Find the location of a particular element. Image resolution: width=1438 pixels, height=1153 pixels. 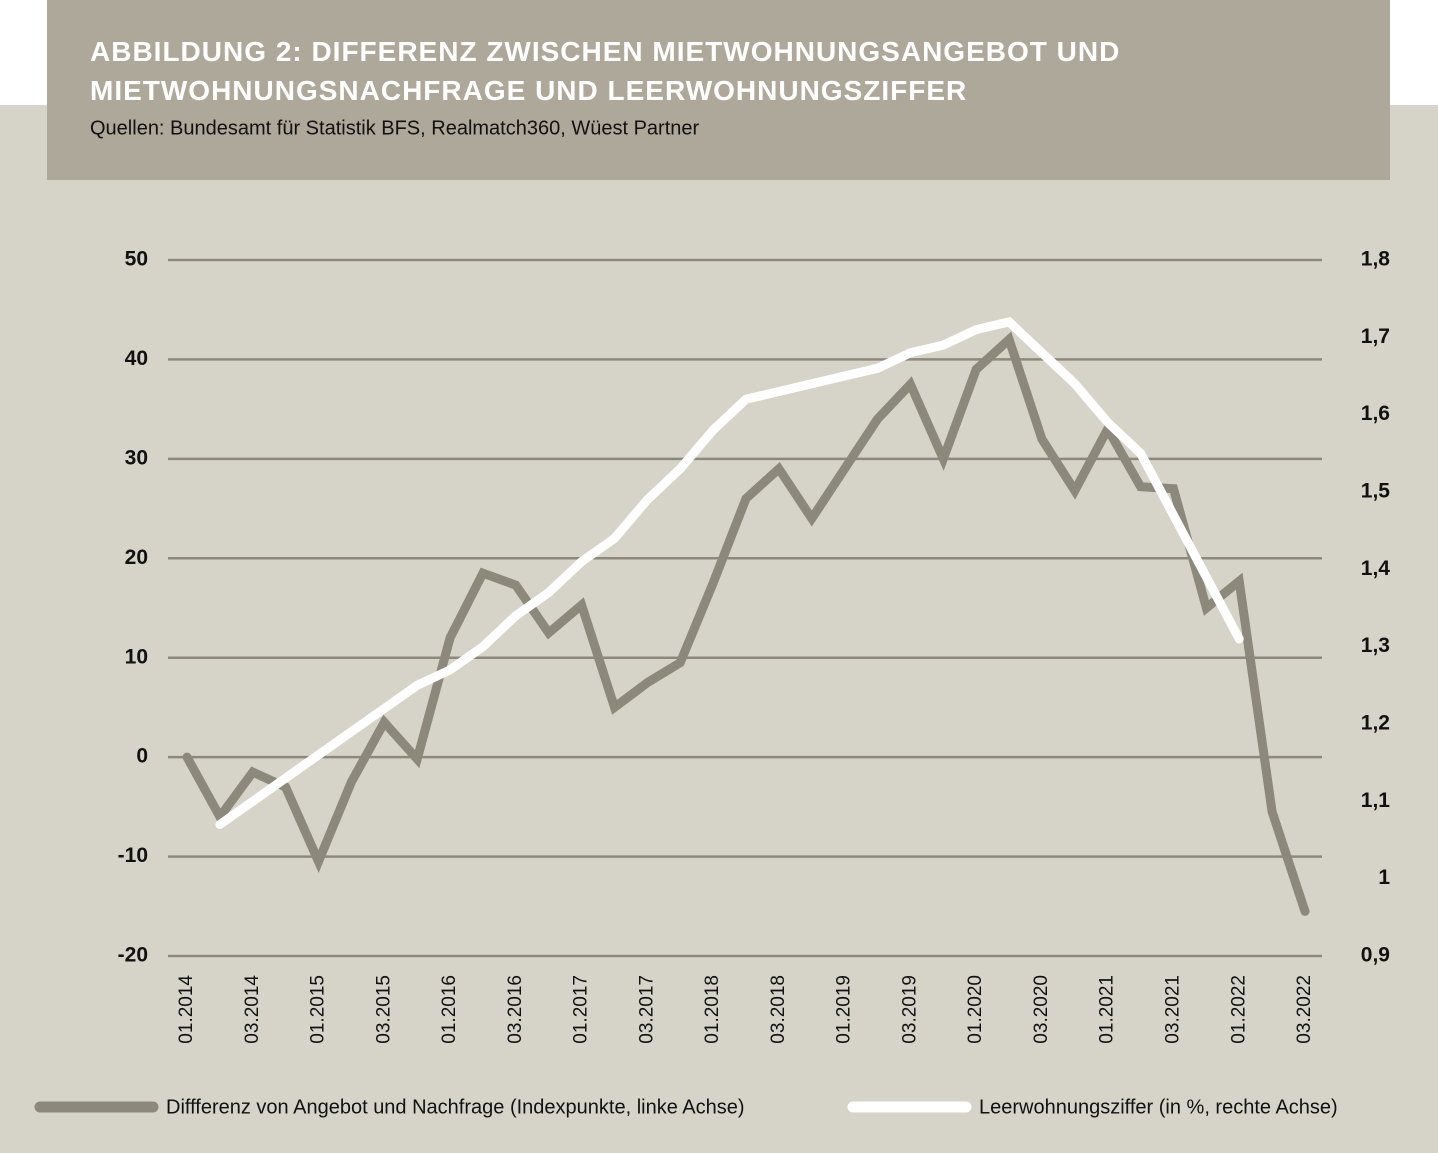

x-tick-label: 03.2018 is located at coordinates (778, 1009).